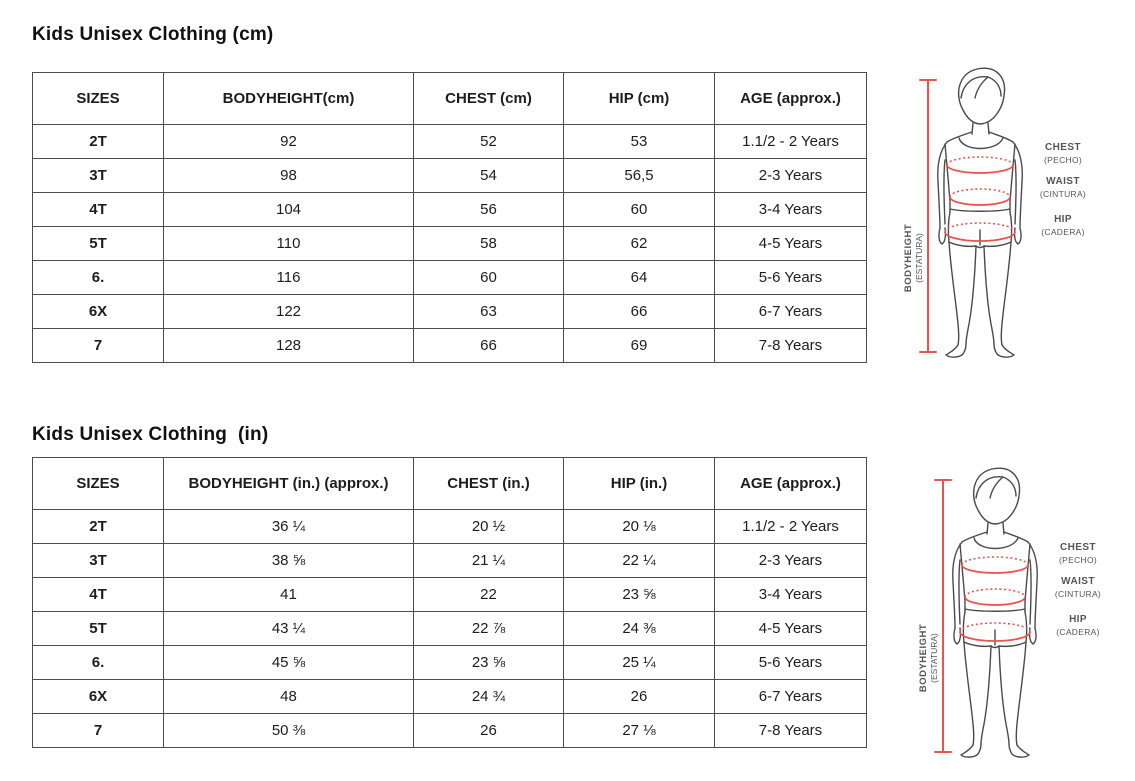  Describe the element at coordinates (986, 613) in the screenshot. I see `child-body-icon` at that location.